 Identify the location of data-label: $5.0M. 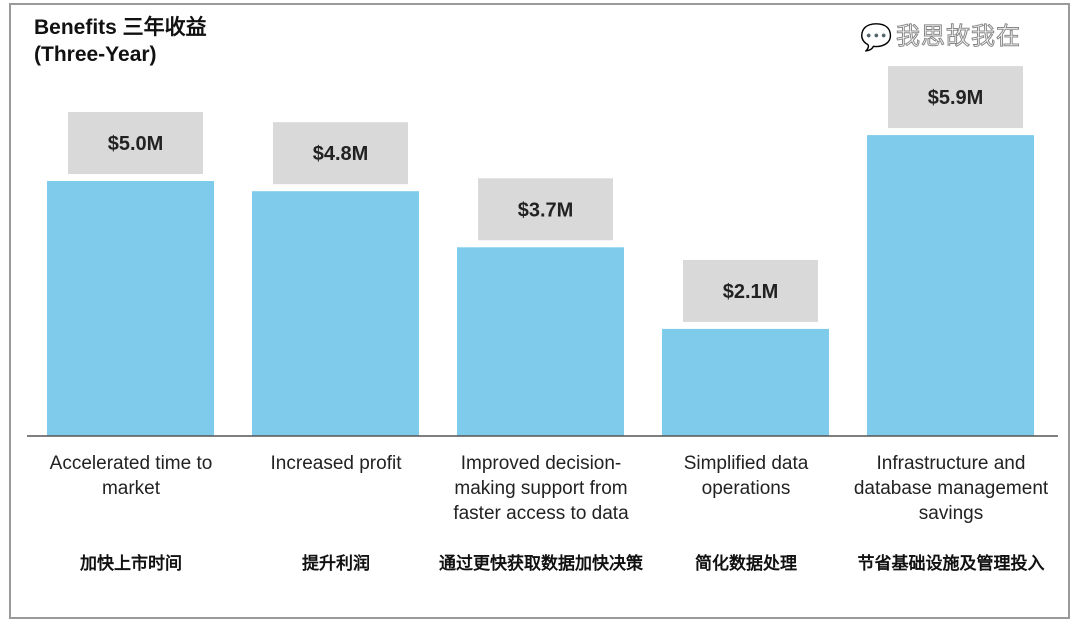
(136, 144).